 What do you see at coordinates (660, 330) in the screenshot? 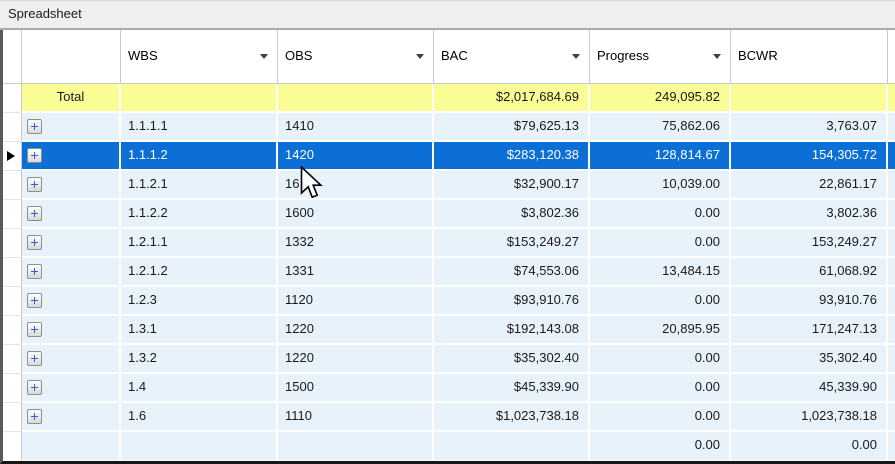
I see `cell-progress: 20,895.95` at bounding box center [660, 330].